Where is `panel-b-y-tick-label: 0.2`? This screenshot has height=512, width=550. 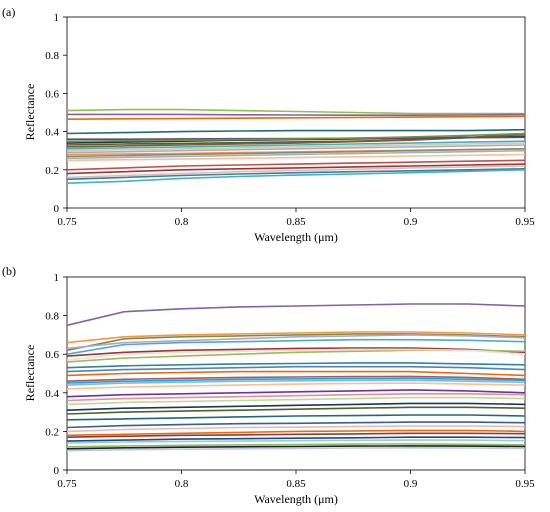 panel-b-y-tick-label: 0.2 is located at coordinates (52, 432).